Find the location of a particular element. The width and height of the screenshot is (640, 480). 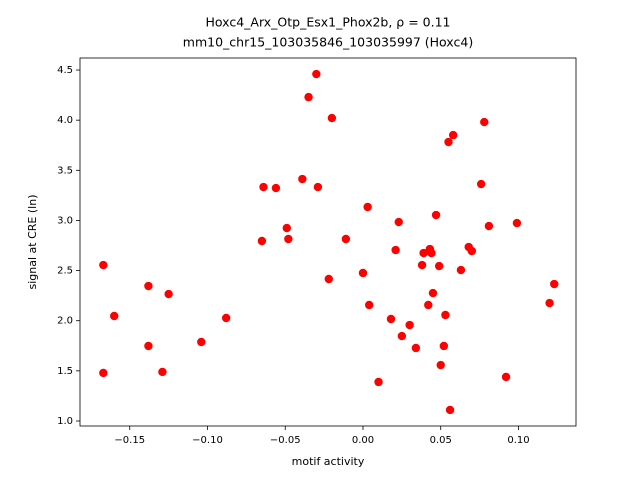

y-tick-label: 2.0 is located at coordinates (65, 321).